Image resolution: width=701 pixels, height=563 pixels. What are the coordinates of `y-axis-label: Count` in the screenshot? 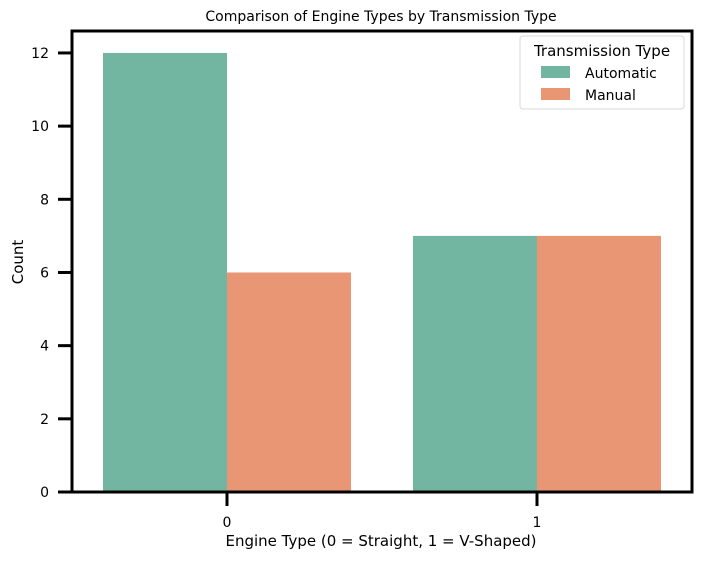 It's located at (18, 262).